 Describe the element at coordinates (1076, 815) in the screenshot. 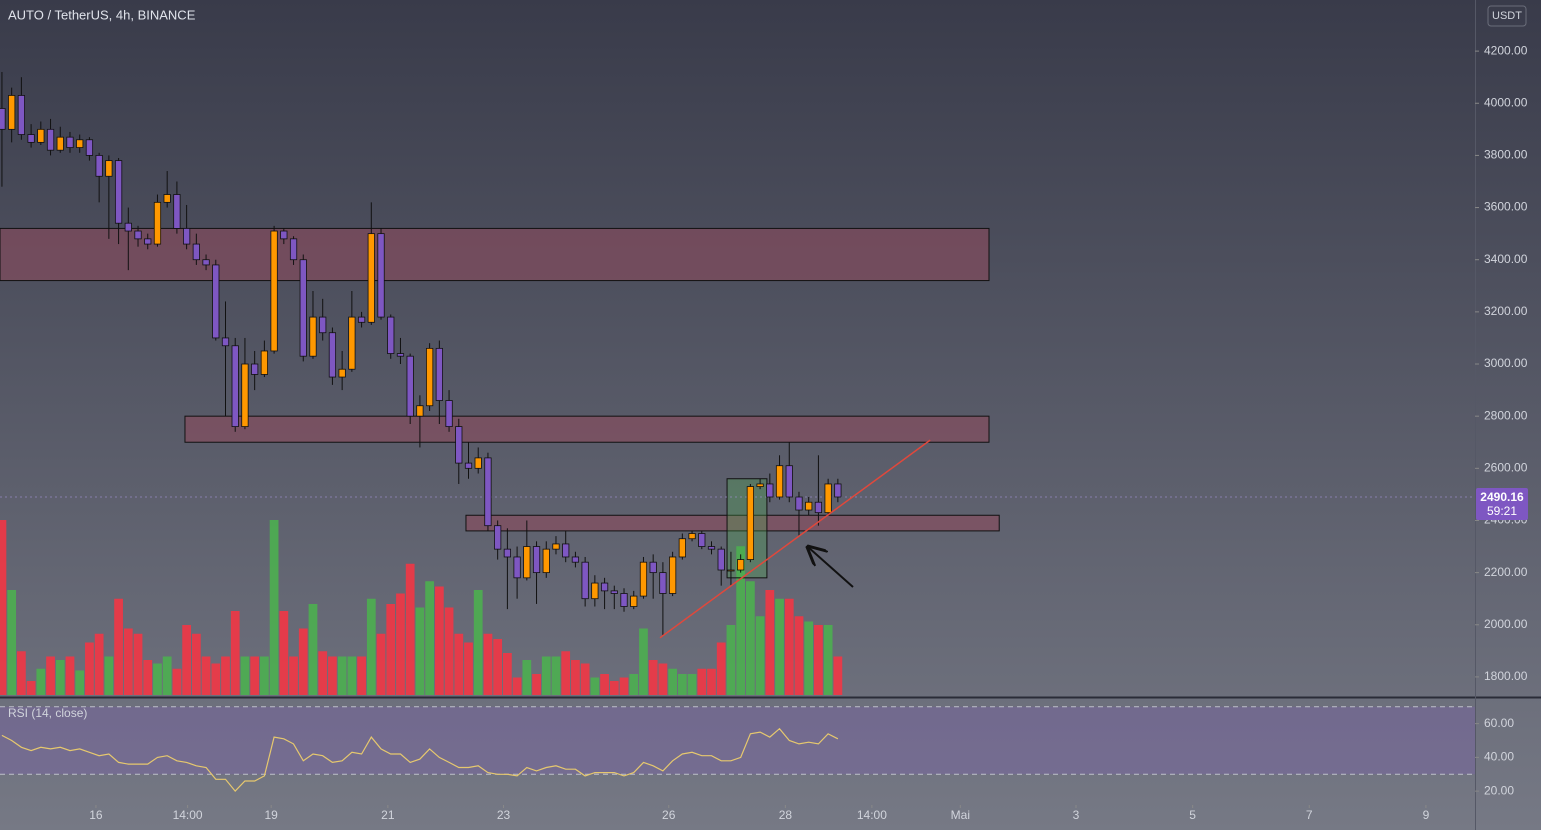

I see `x-tick-label: 3` at that location.